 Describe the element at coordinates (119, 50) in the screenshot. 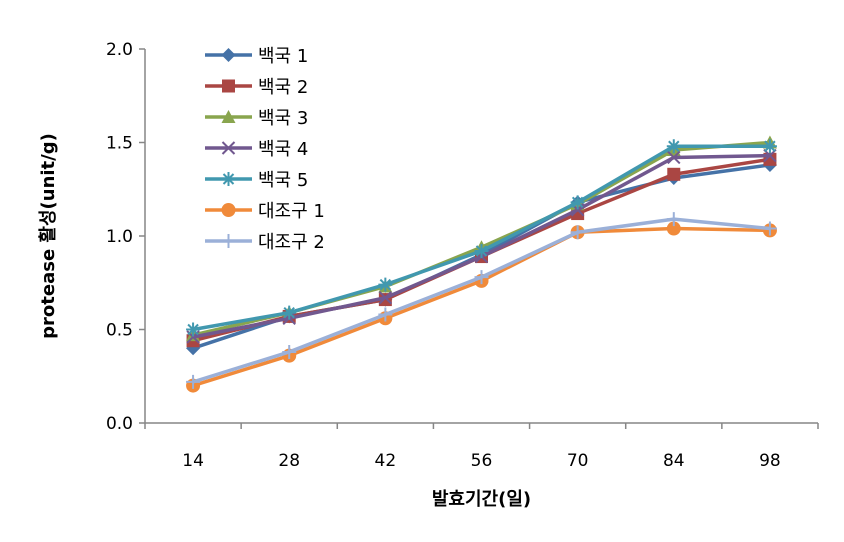

I see `y-tick-label: 2.0` at that location.